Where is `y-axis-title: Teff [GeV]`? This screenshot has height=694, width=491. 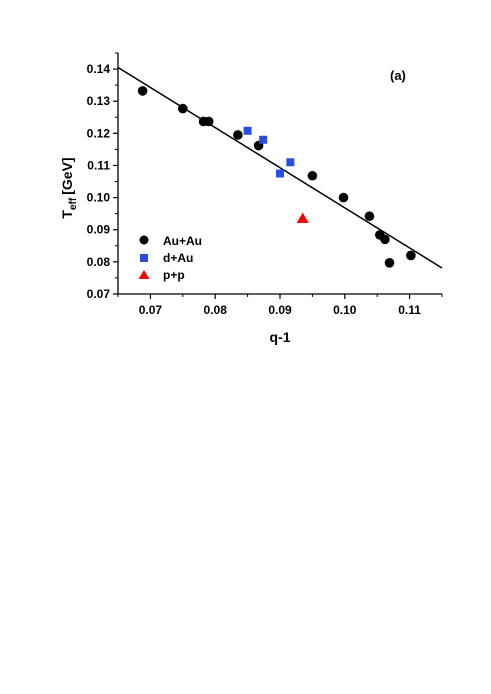
y-axis-title: Teff [GeV] is located at coordinates (69, 187).